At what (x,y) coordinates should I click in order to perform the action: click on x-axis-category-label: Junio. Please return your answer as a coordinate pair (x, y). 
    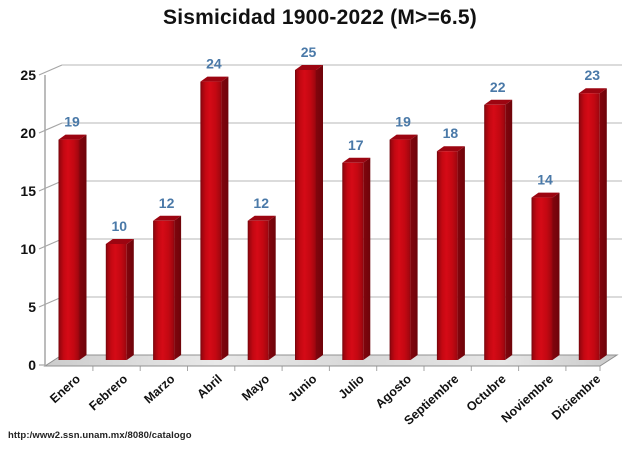
    Looking at the image, I should click on (302, 388).